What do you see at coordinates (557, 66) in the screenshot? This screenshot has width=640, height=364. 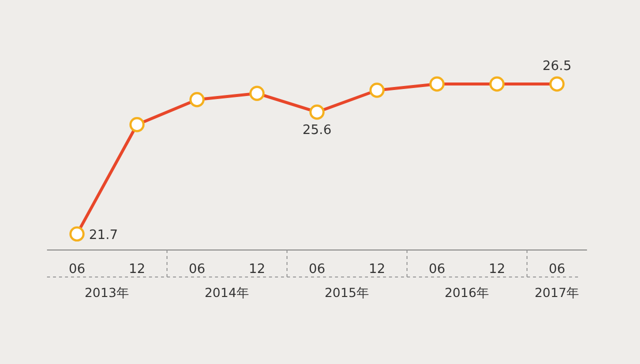 I see `data-label: 26.5` at bounding box center [557, 66].